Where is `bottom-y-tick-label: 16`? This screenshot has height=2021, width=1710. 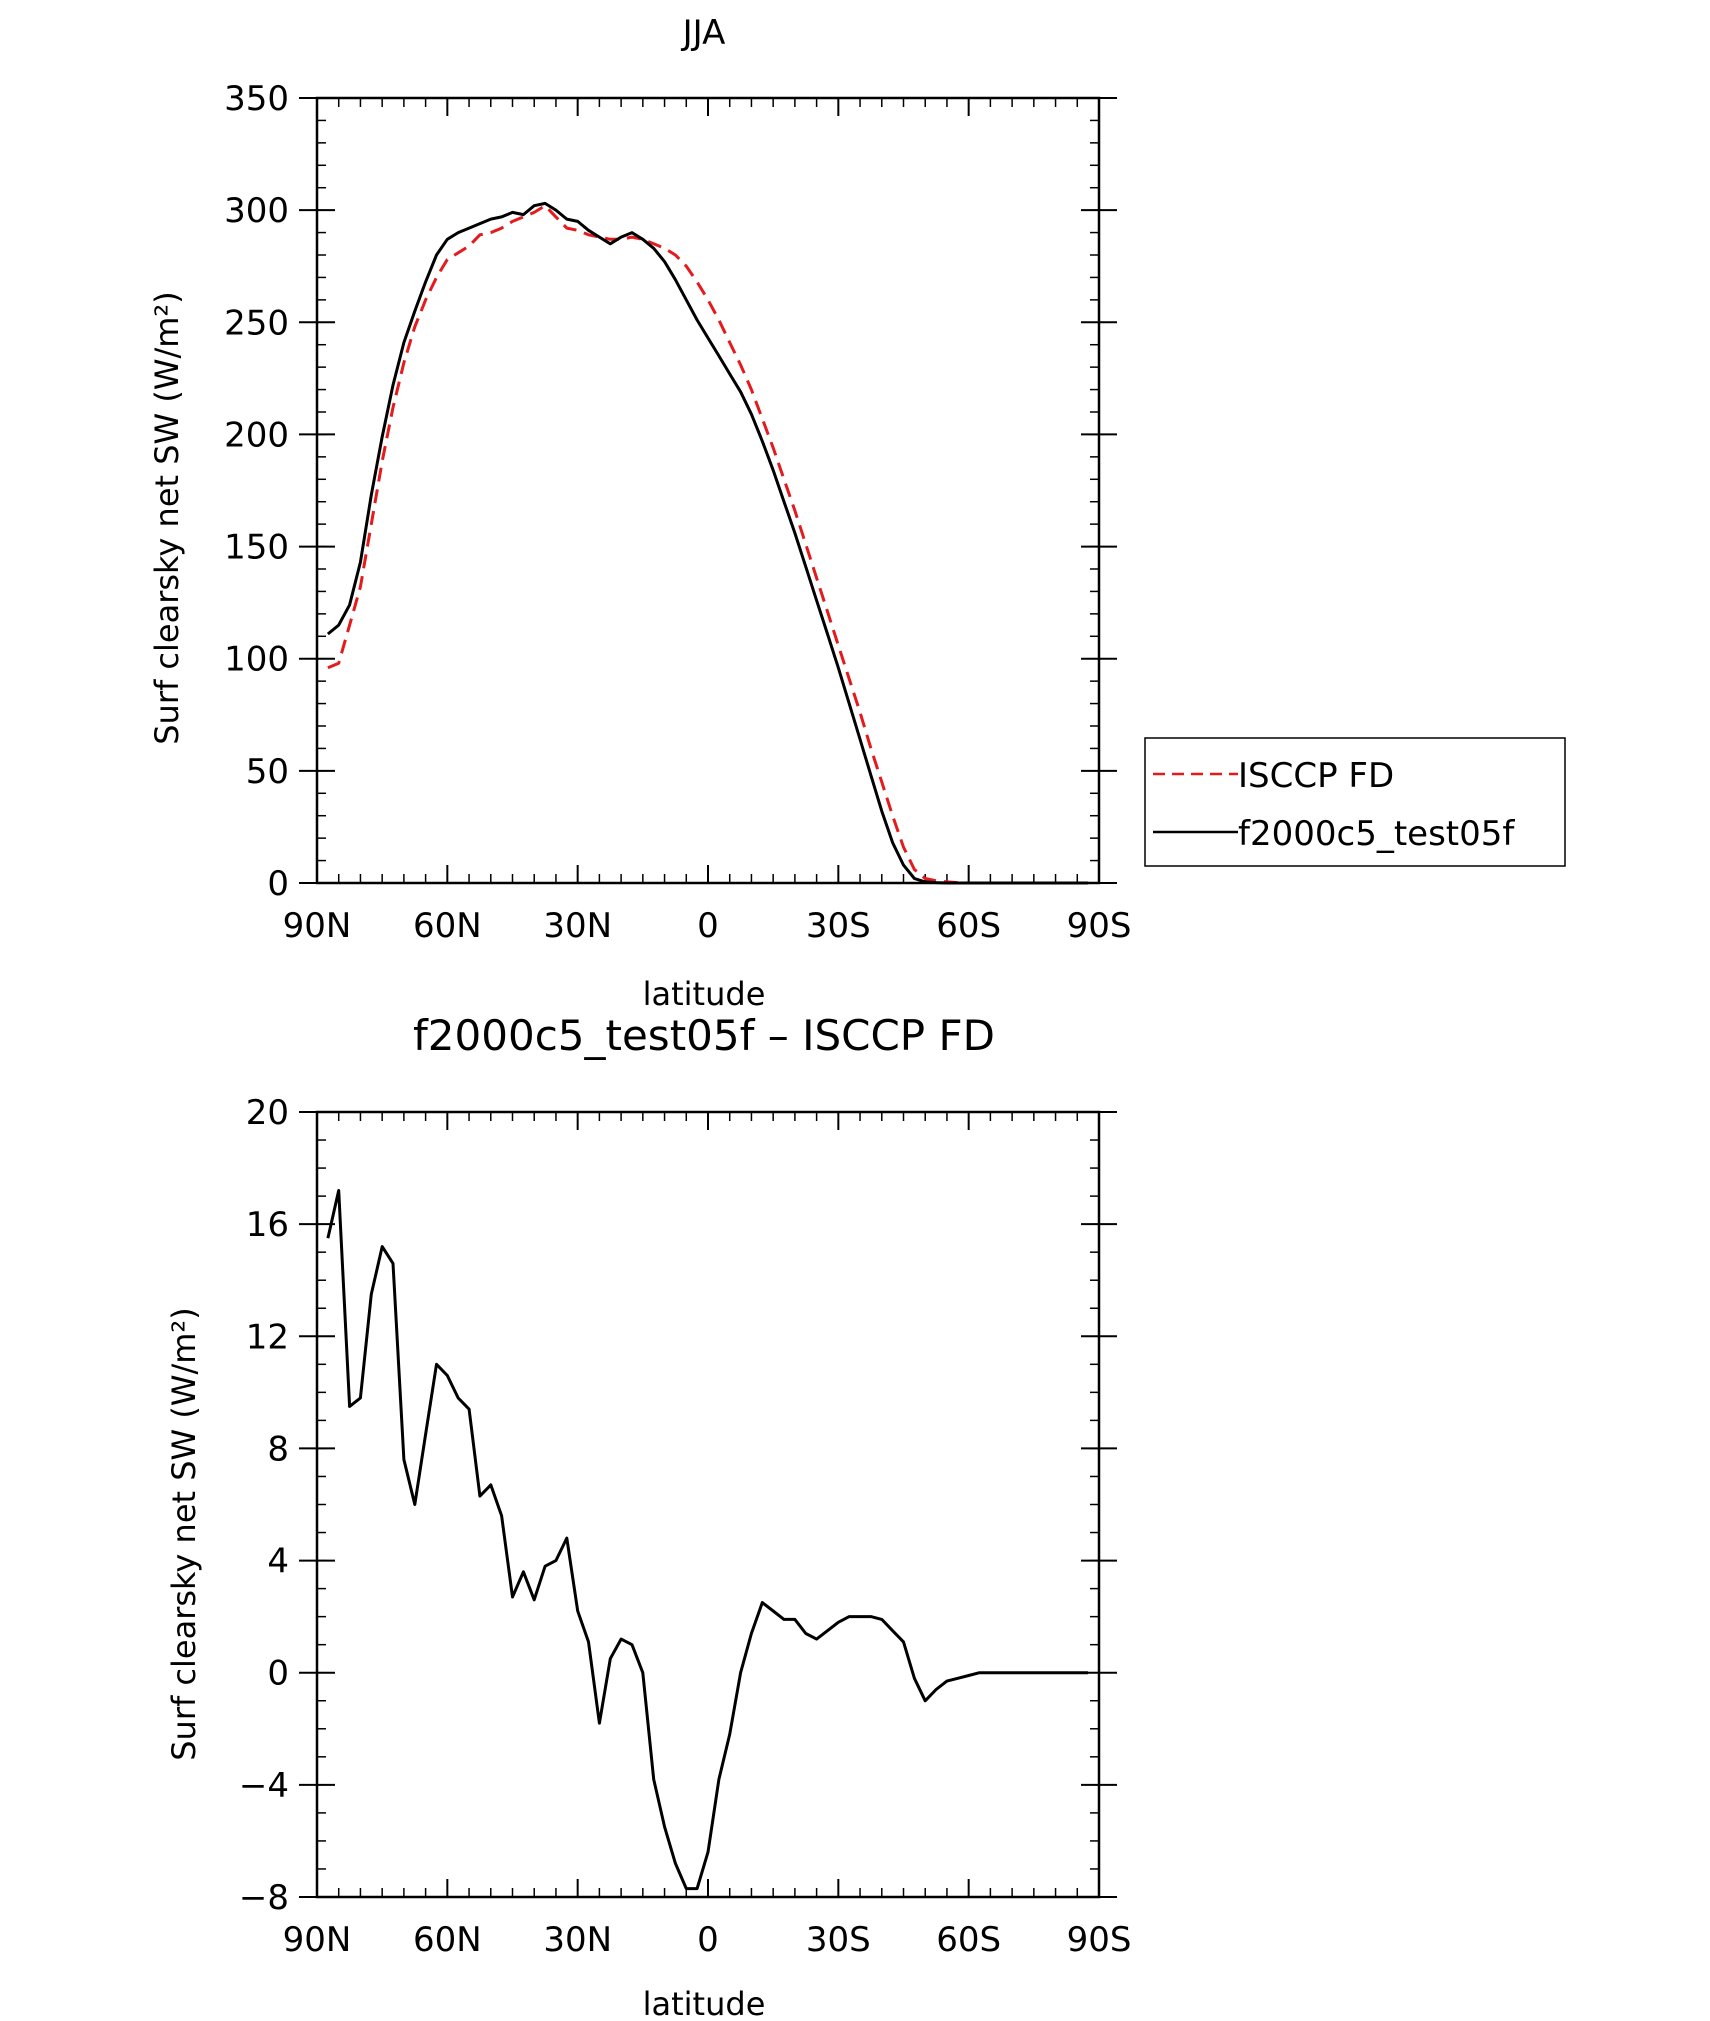
bottom-y-tick-label: 16 is located at coordinates (267, 1225).